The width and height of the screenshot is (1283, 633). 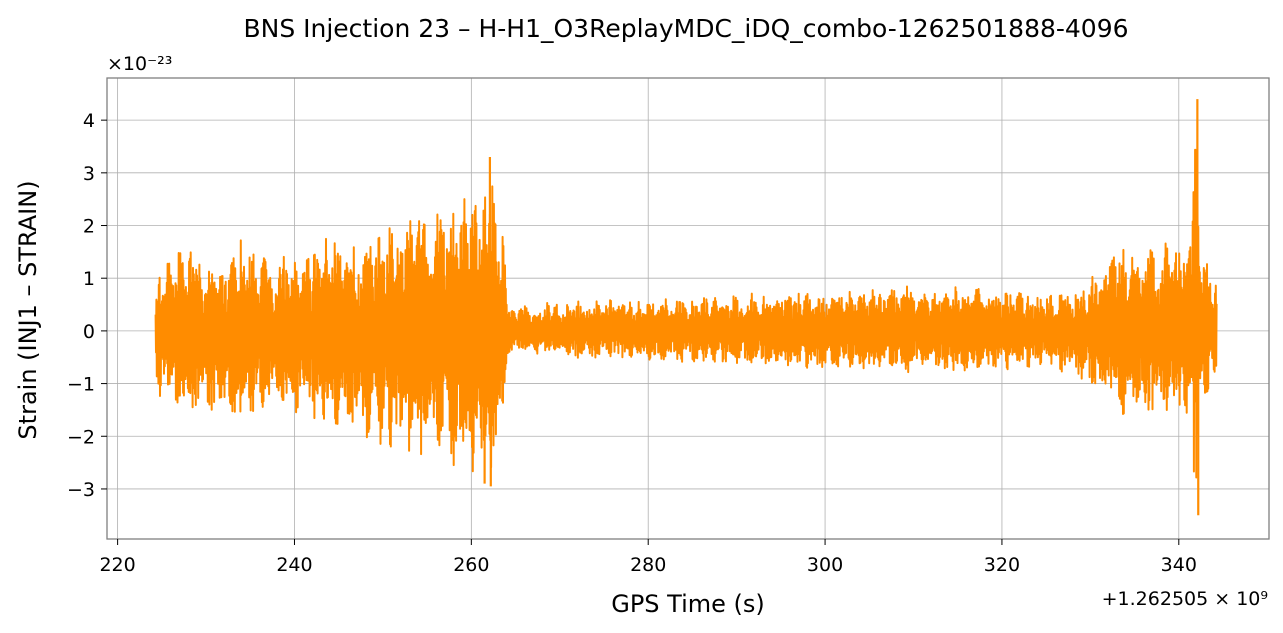 I want to click on x-tick-label: 300, so click(x=825, y=565).